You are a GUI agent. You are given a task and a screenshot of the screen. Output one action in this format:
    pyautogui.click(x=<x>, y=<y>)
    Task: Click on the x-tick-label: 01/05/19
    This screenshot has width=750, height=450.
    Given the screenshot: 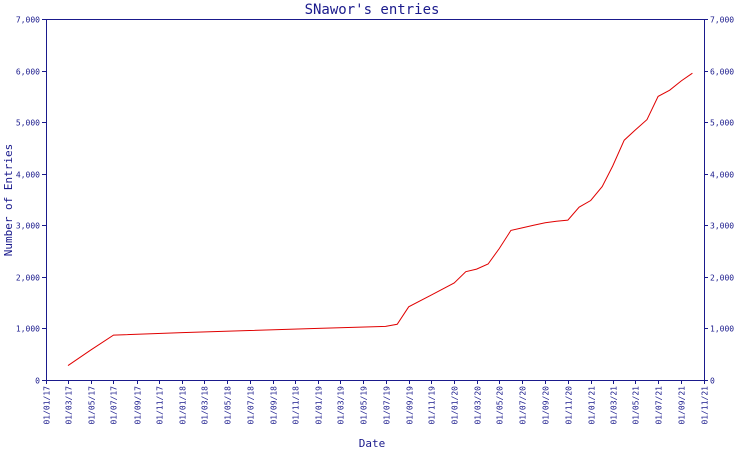 What is the action you would take?
    pyautogui.click(x=364, y=405)
    